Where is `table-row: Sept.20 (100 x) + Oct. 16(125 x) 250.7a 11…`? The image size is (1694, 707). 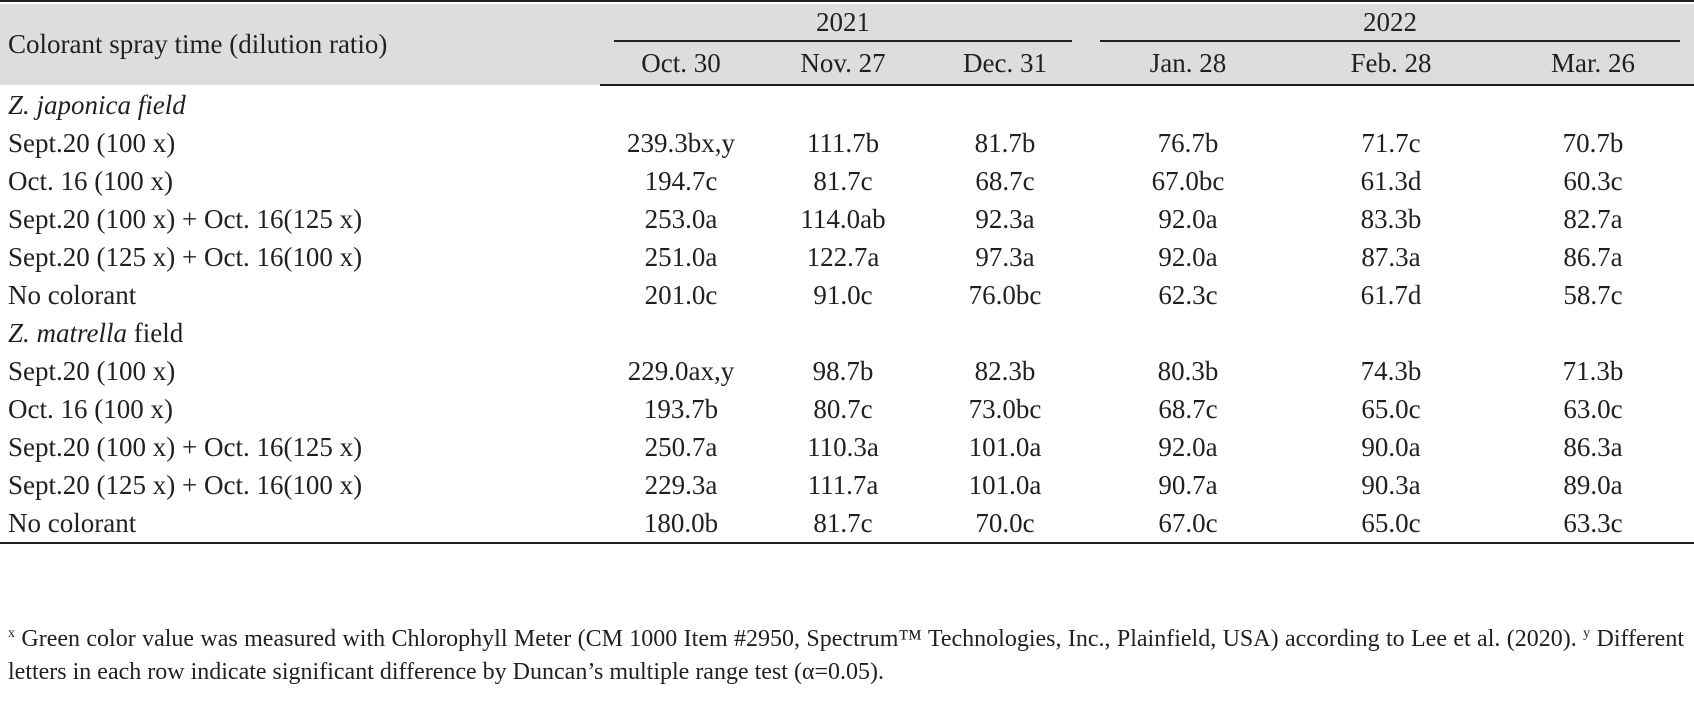
table-row: Sept.20 (100 x) + Oct. 16(125 x) 250.7a 11… is located at coordinates (847, 447).